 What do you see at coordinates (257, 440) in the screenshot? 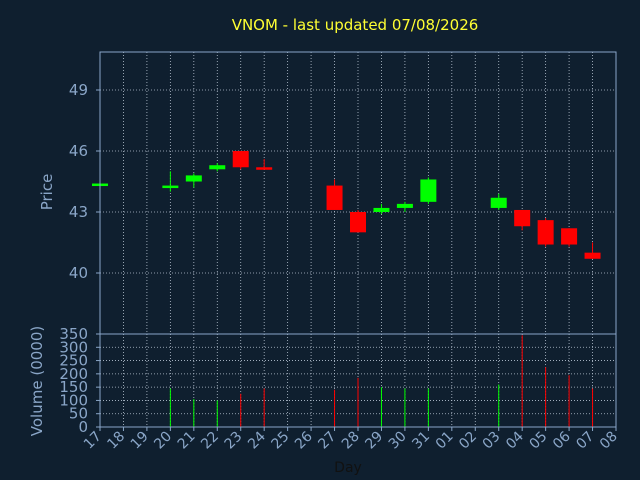
I see `x-tick-label: 24` at bounding box center [257, 440].